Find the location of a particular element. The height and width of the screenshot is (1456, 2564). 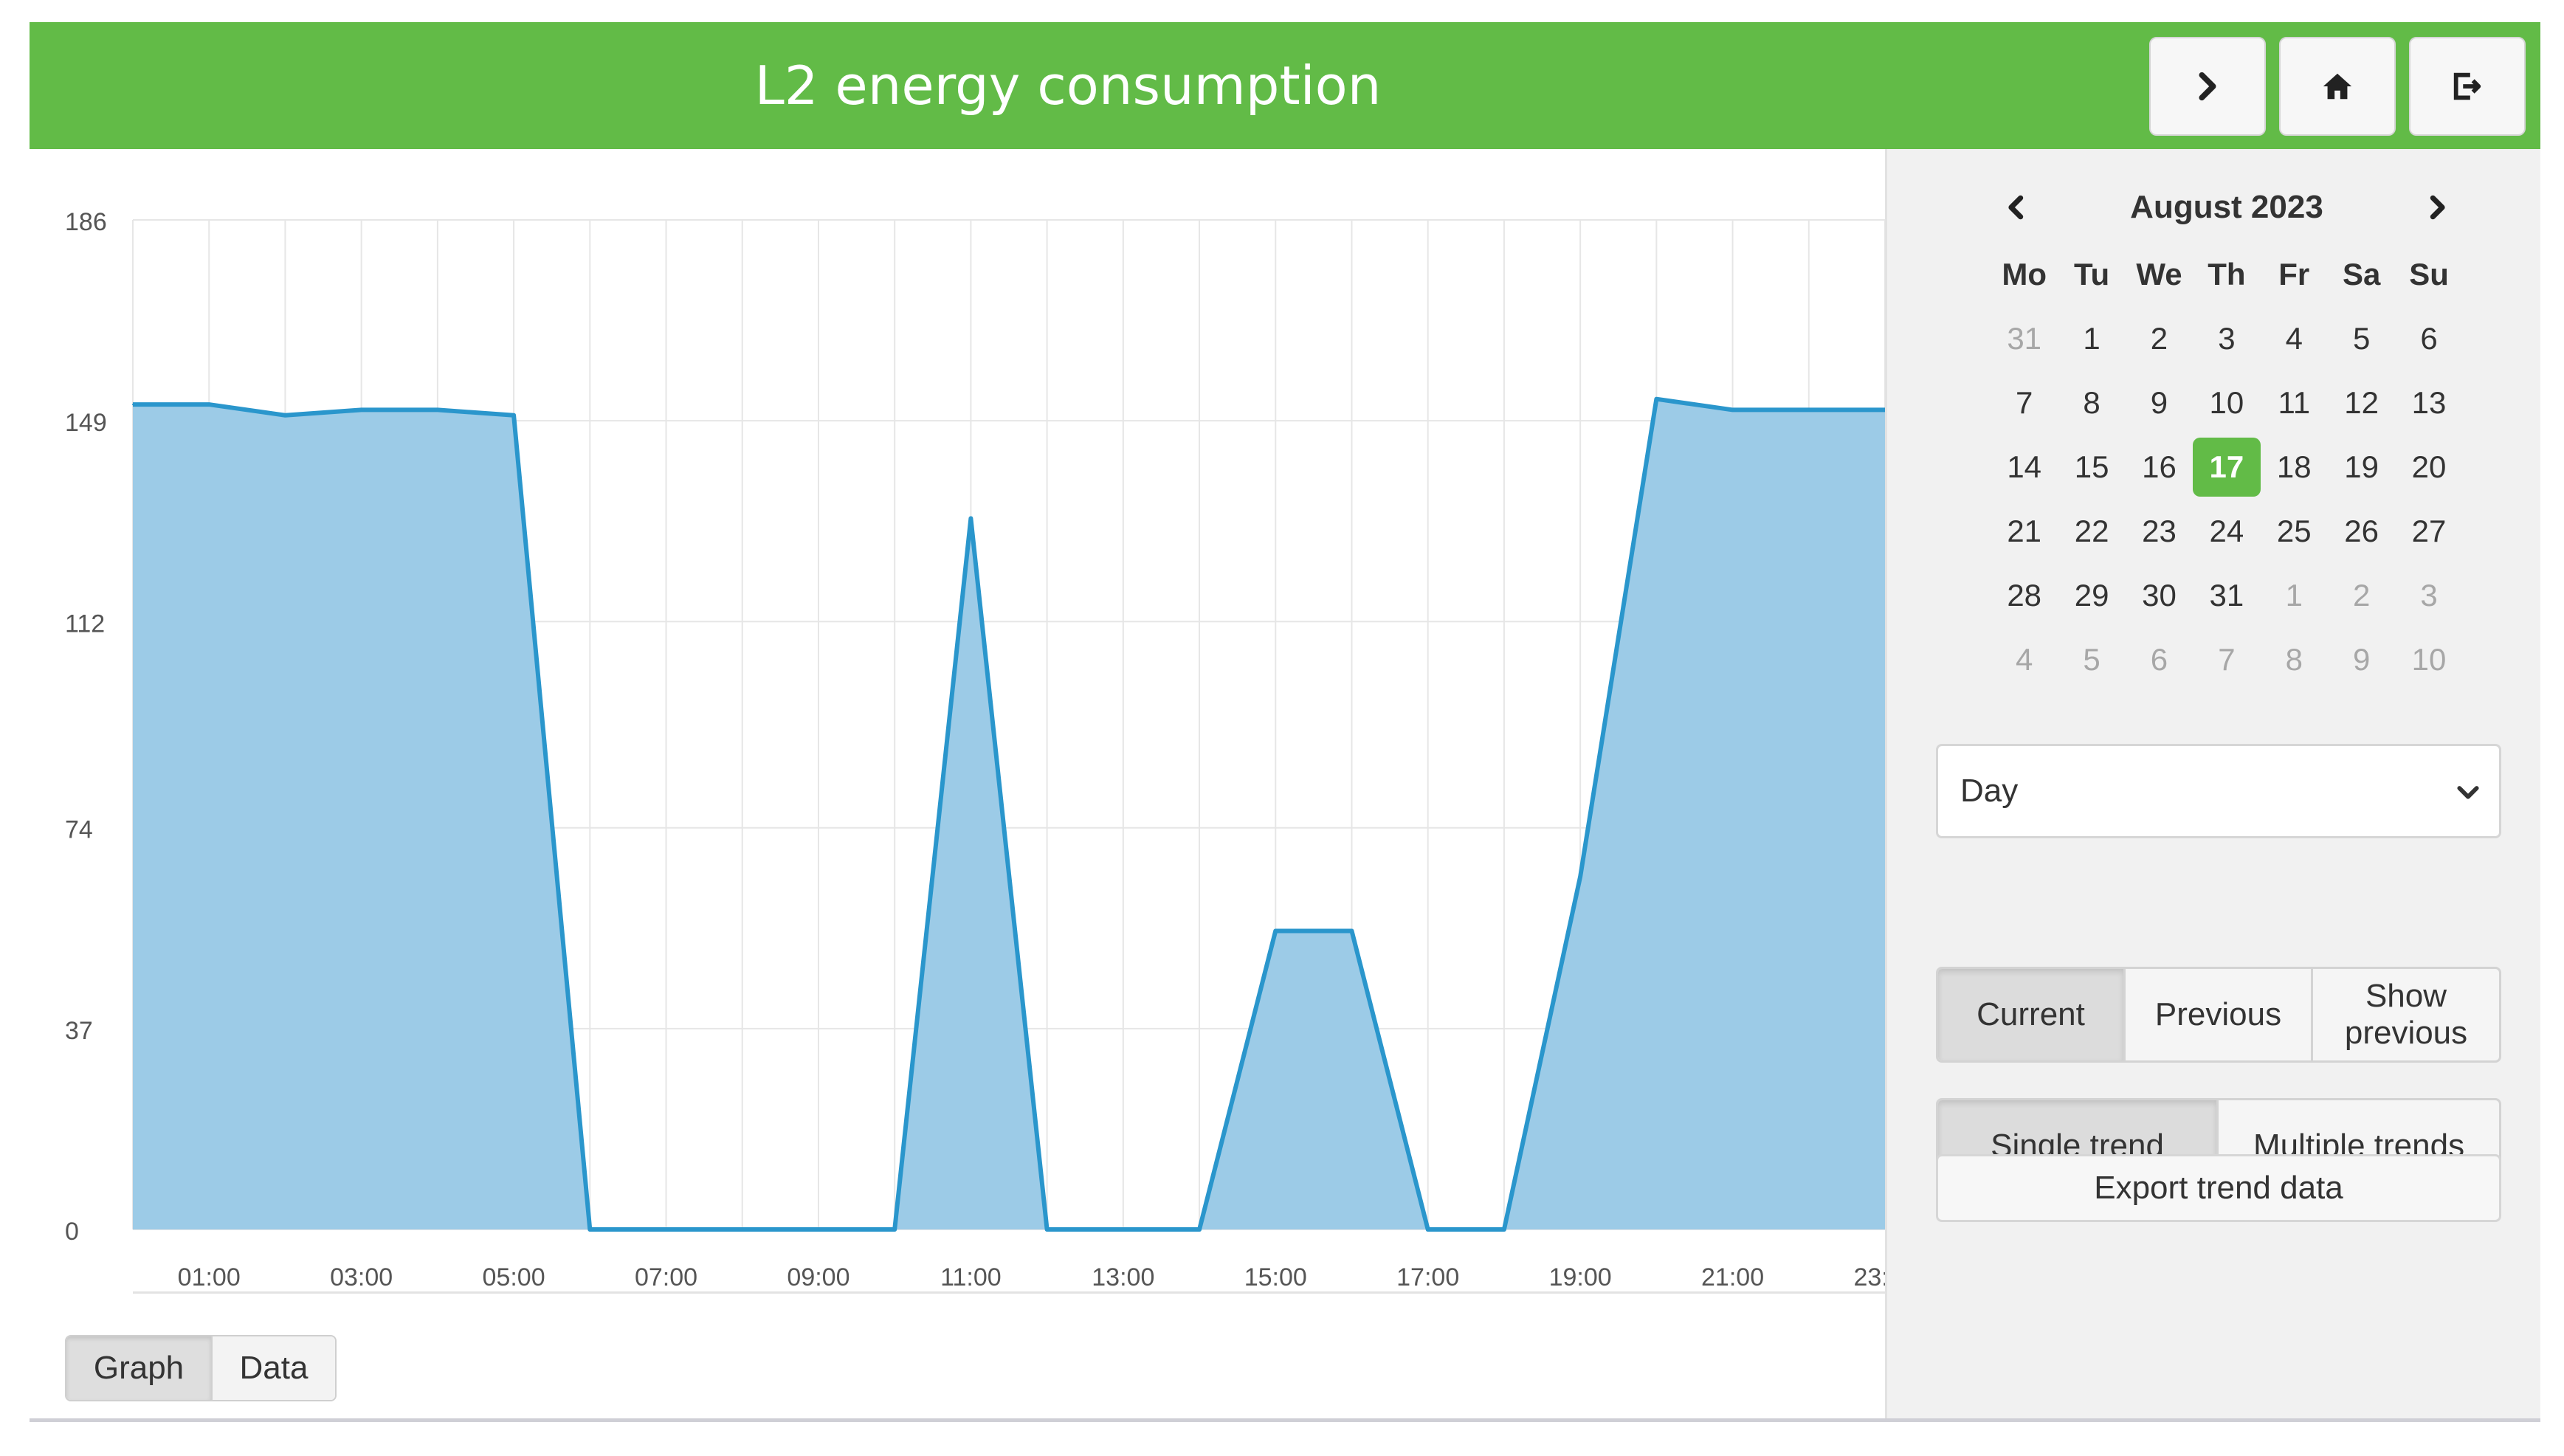

period-select: Day is located at coordinates (2218, 791).